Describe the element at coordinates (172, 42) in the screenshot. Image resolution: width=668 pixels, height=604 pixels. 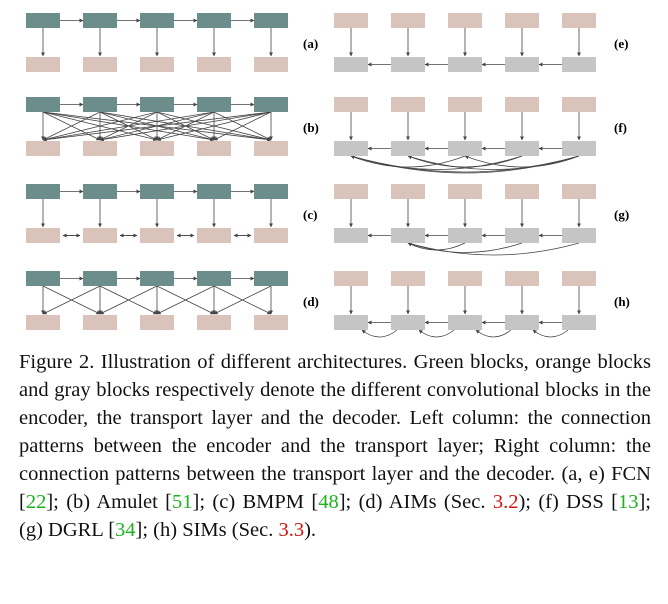
I see `panel-a: (a)` at that location.